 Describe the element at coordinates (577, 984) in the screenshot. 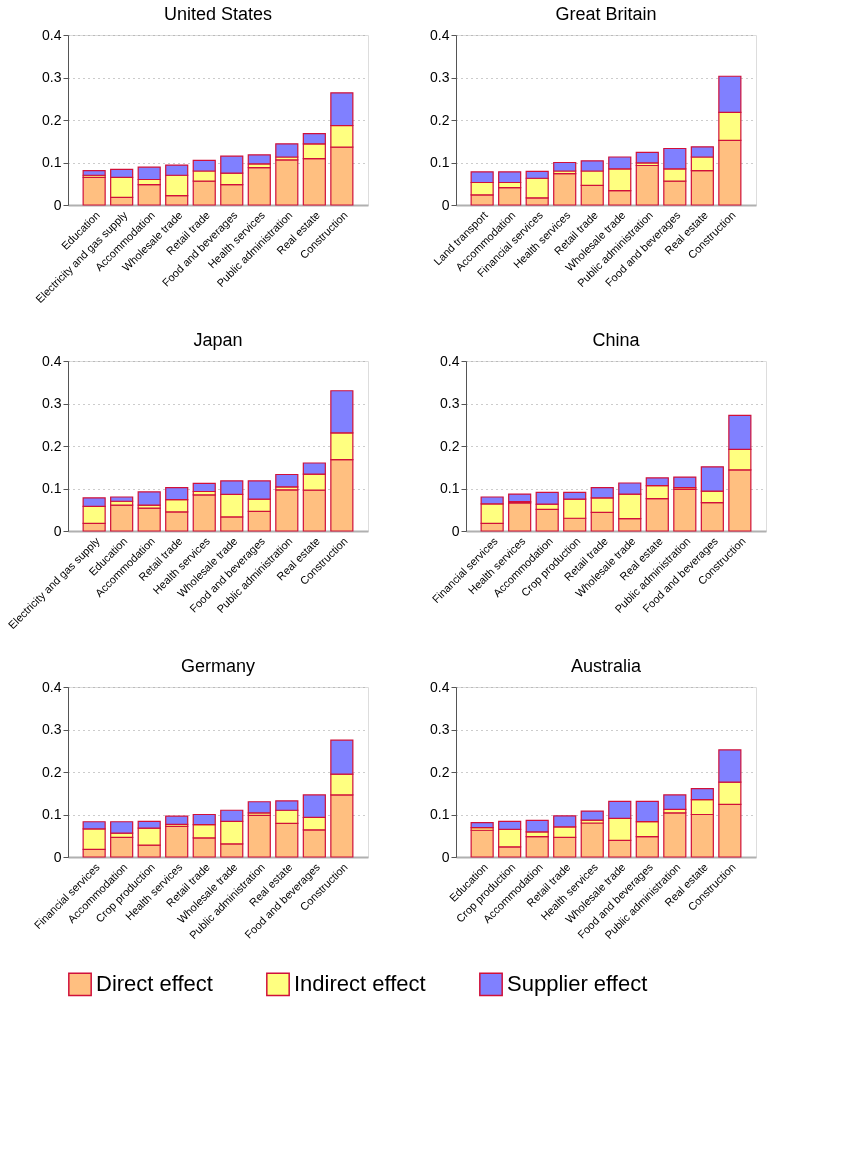

I see `legend-label: Supplier effect` at that location.